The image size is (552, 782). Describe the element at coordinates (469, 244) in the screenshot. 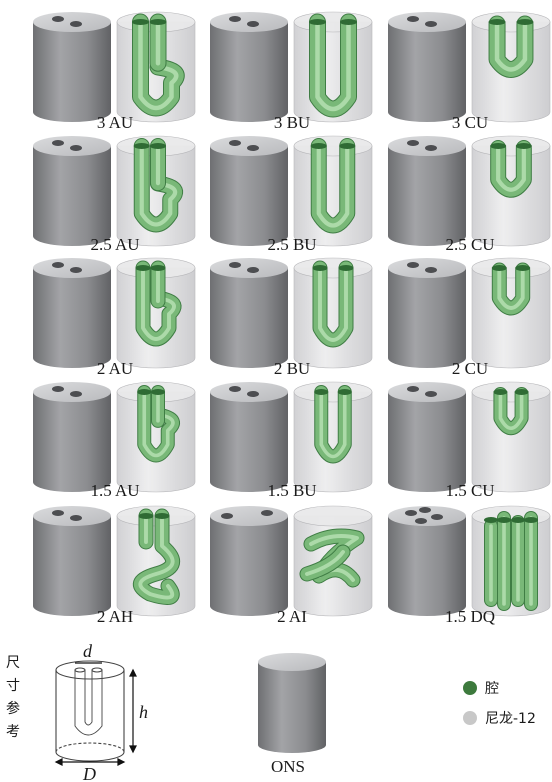

I see `cell-label: 2.5 CU` at that location.